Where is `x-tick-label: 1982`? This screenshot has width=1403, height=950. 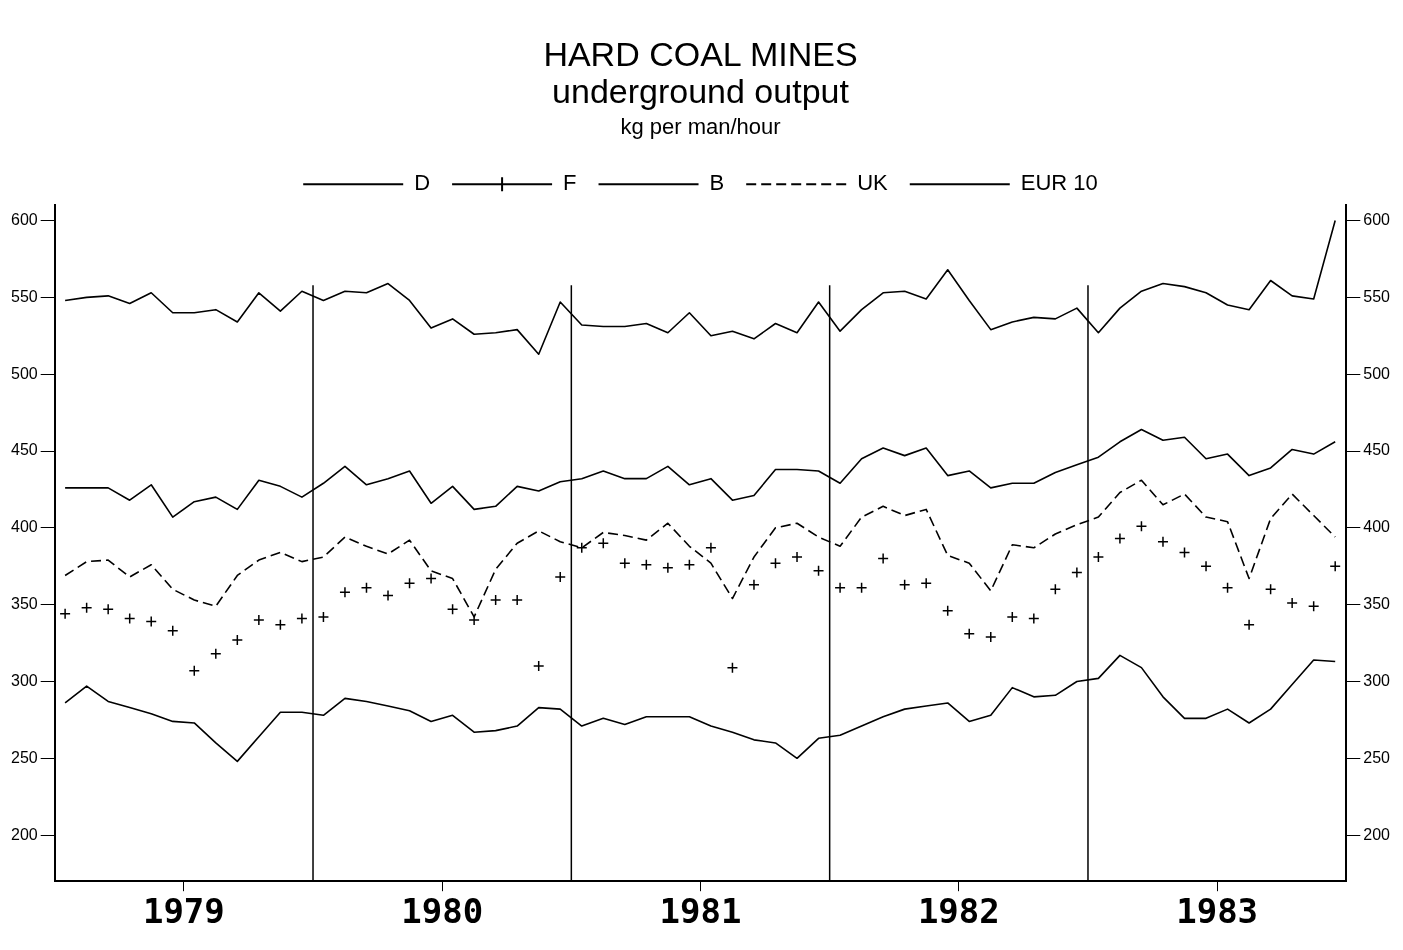 x-tick-label: 1982 is located at coordinates (958, 911).